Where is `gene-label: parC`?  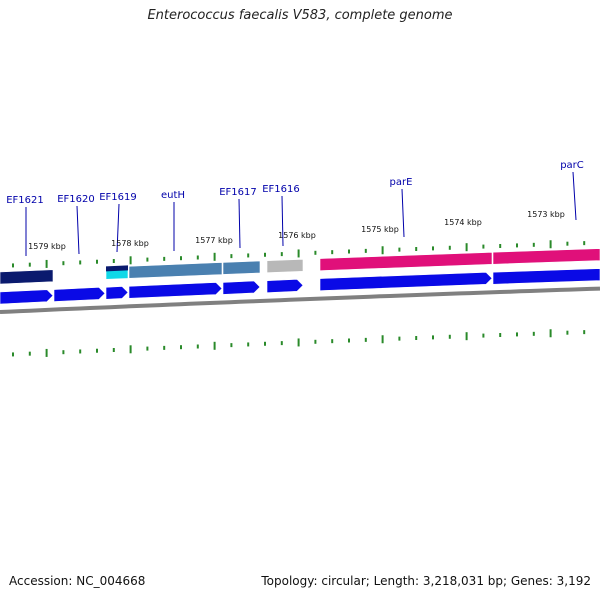
gene-label: parC is located at coordinates (572, 165).